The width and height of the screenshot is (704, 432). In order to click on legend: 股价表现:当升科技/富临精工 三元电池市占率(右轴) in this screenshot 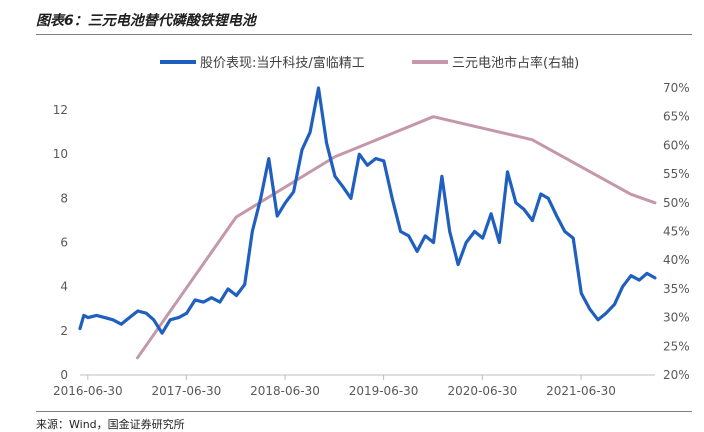, I will do `click(369, 63)`.